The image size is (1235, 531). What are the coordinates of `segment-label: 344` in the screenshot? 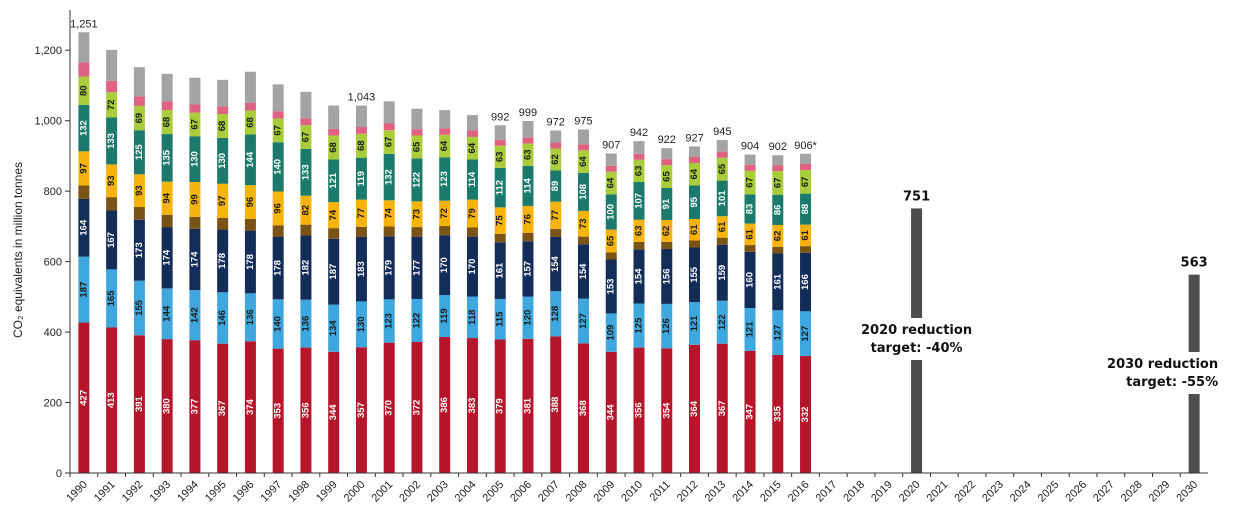 It's located at (611, 412).